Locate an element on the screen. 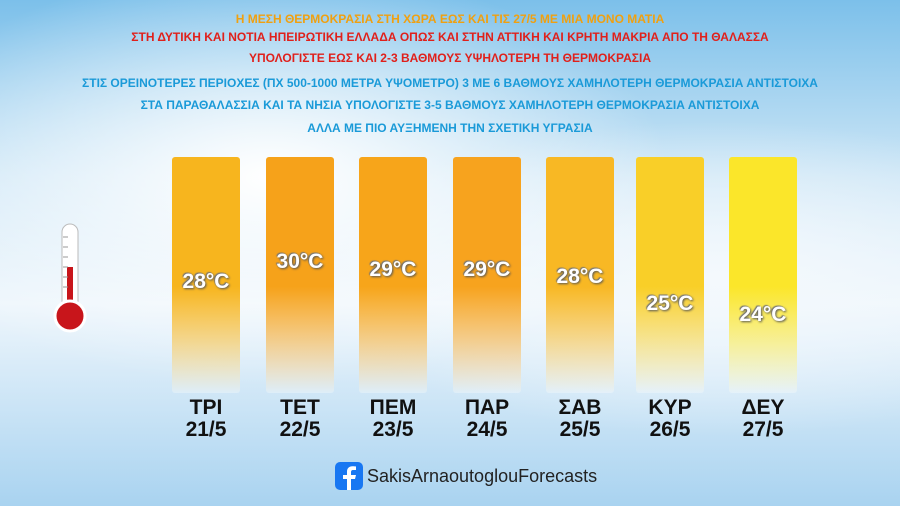 The width and height of the screenshot is (900, 506). header-line: ΑΛΛΑ ΜΕ ΠΙΟ ΑΥΞΗΜΕΝΗ ΤΗΝ ΣΧΕΤΙΚΗ ΥΓΡΑΣΙΑ is located at coordinates (450, 128).